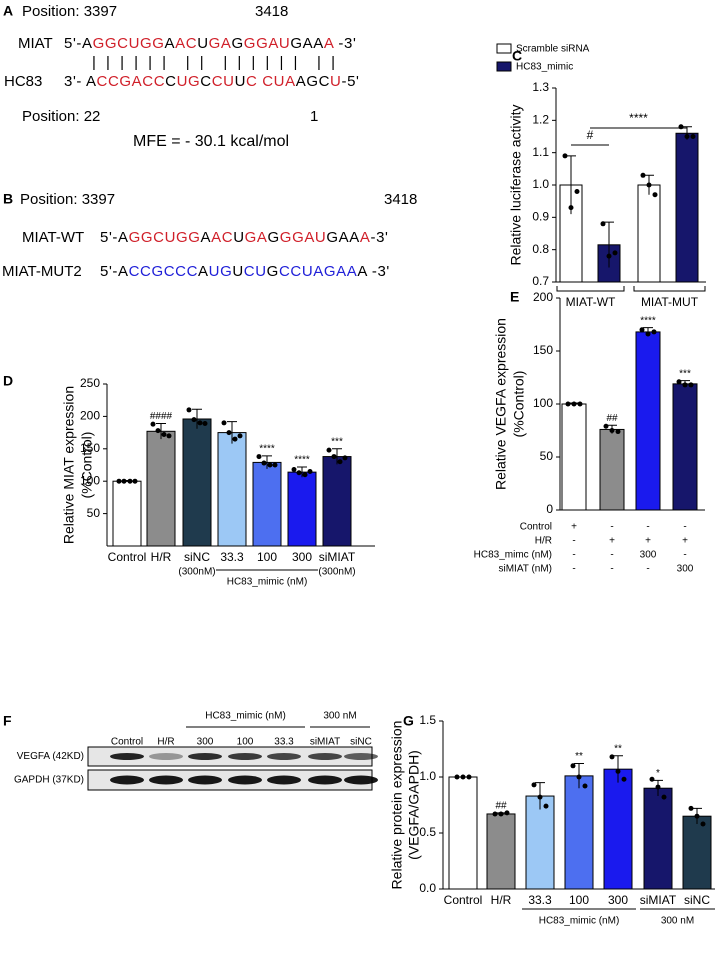  Describe the element at coordinates (306, 43) in the screenshot. I see `nucleotides: GAA` at that location.